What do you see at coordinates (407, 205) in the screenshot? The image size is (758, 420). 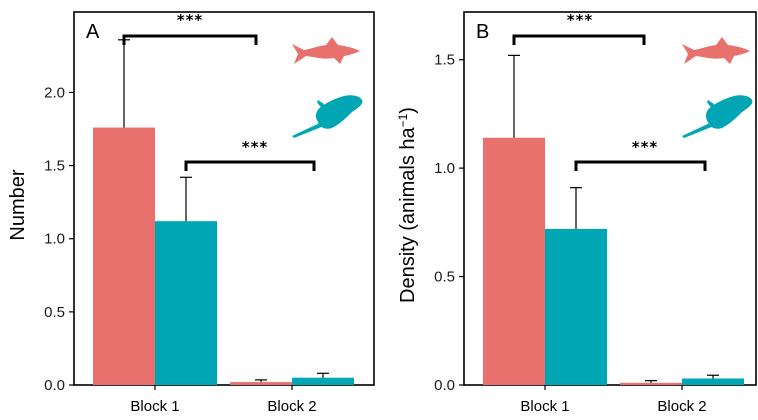 I see `y-axis-label: Density (animals ha−1)` at bounding box center [407, 205].